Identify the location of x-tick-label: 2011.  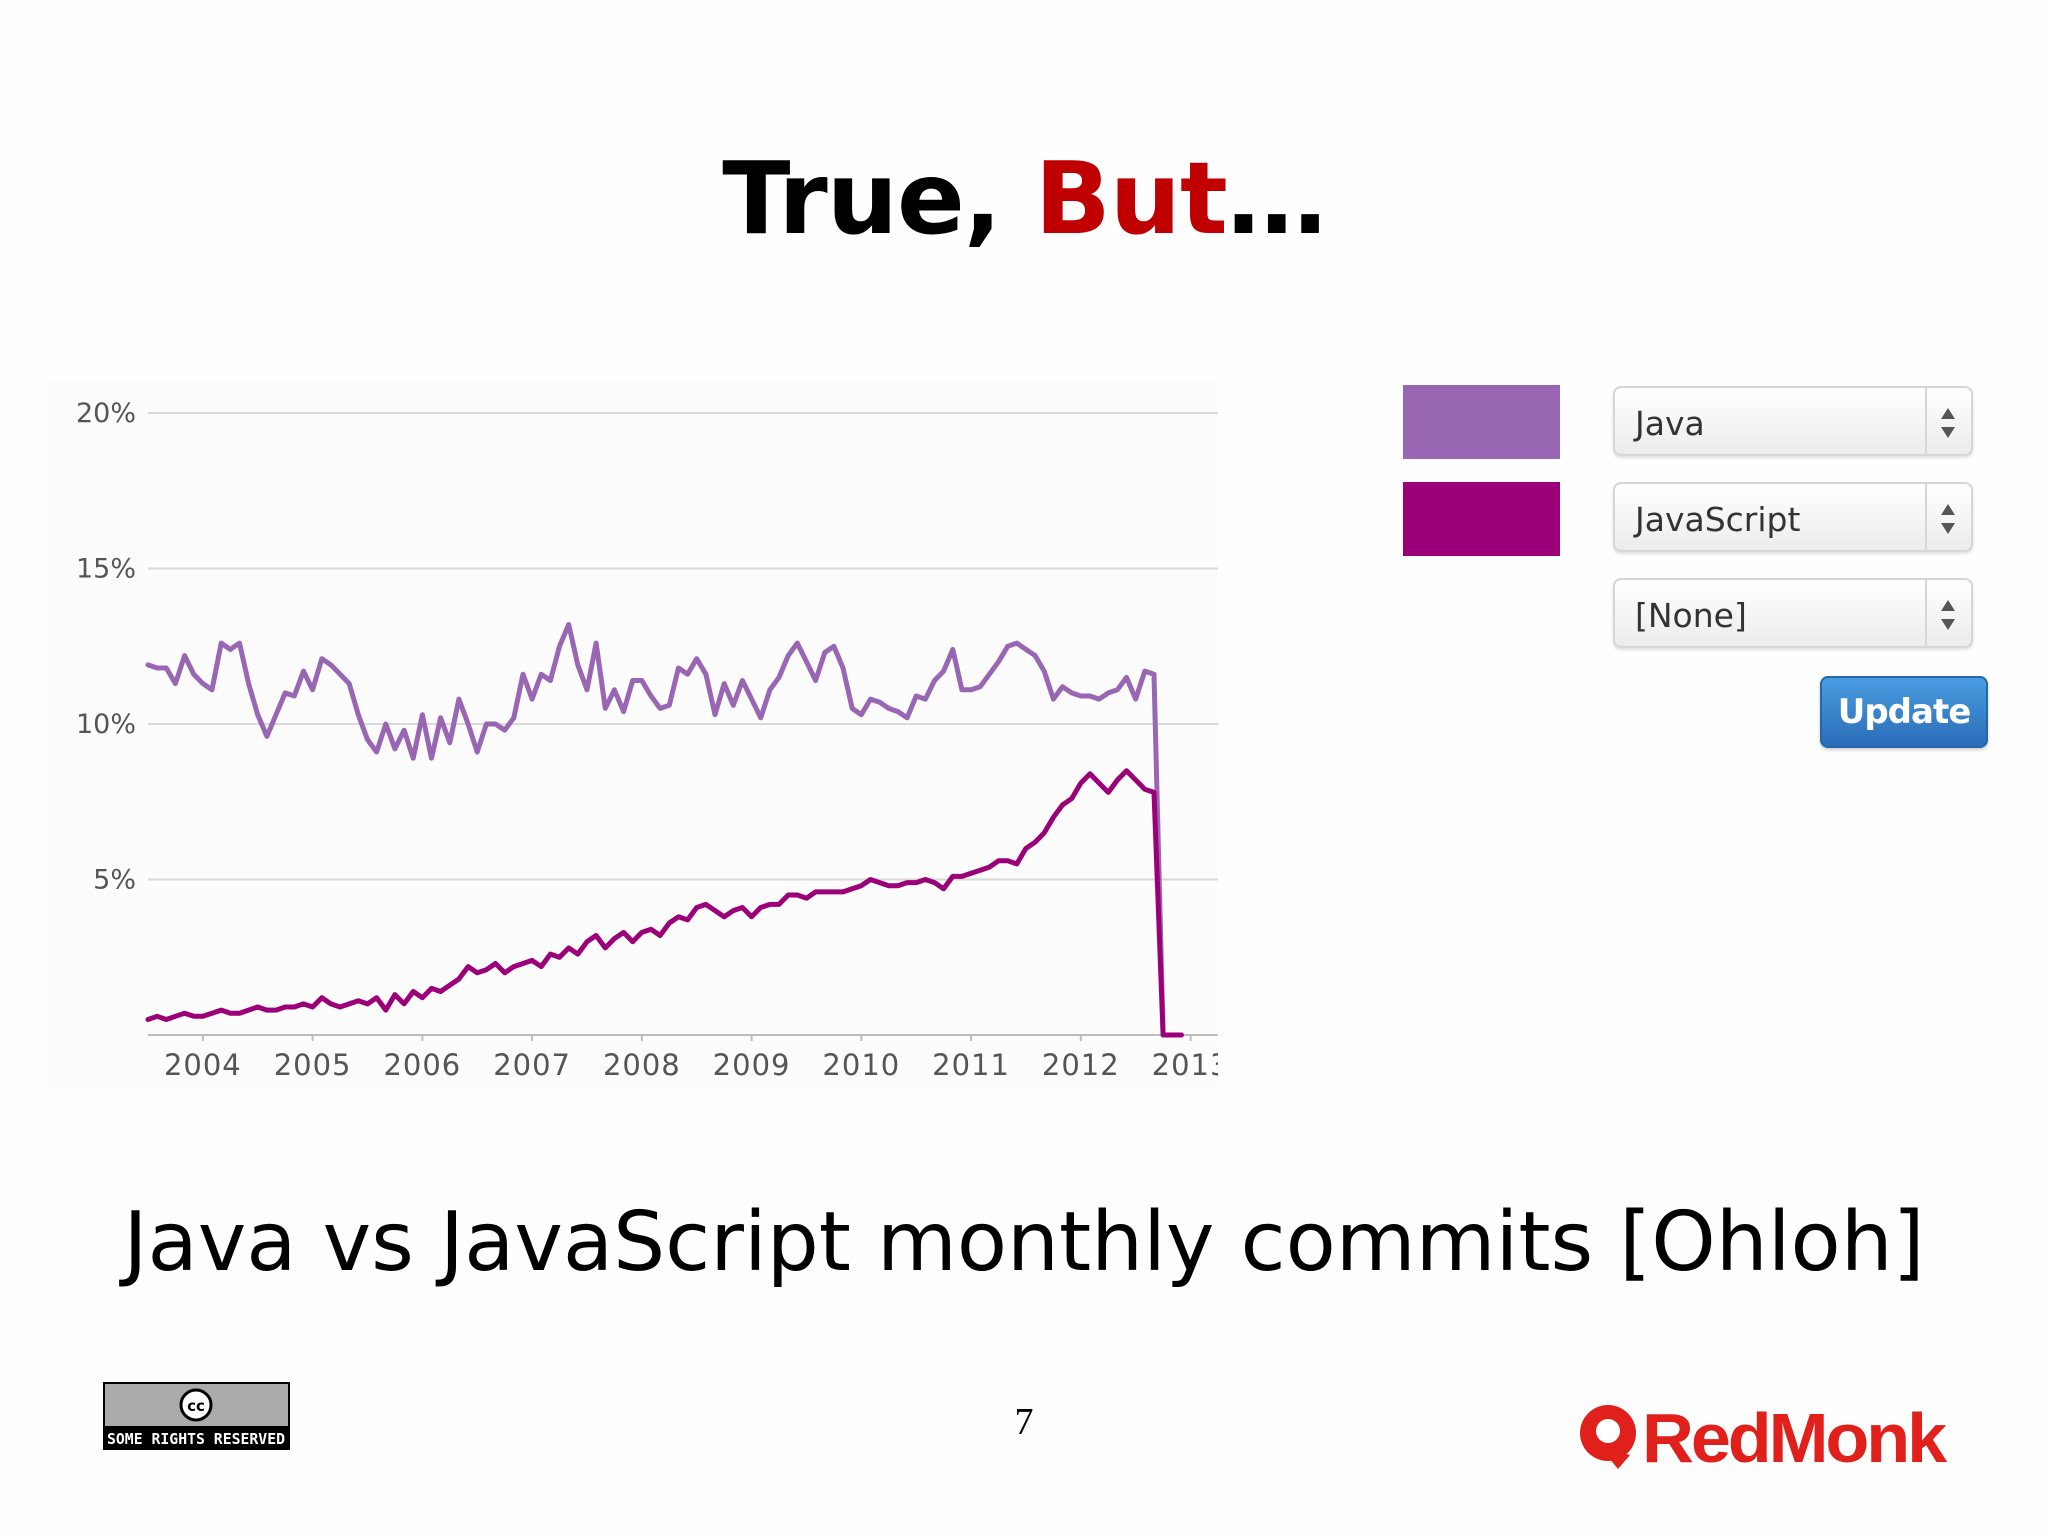
(971, 1065).